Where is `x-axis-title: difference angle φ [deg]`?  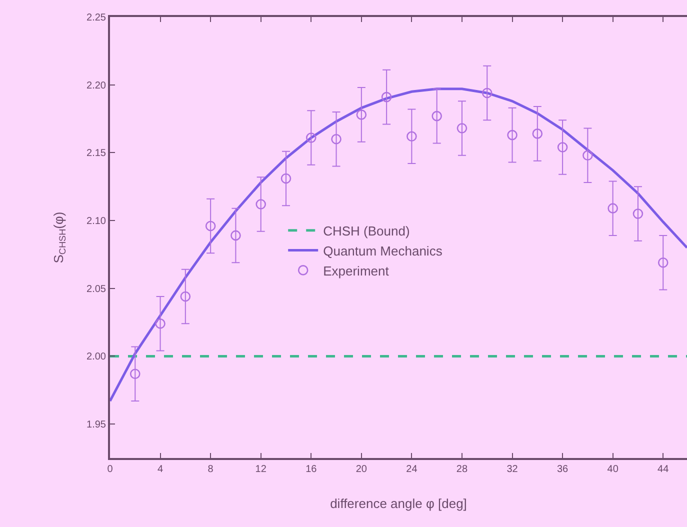
x-axis-title: difference angle φ [deg] is located at coordinates (398, 503).